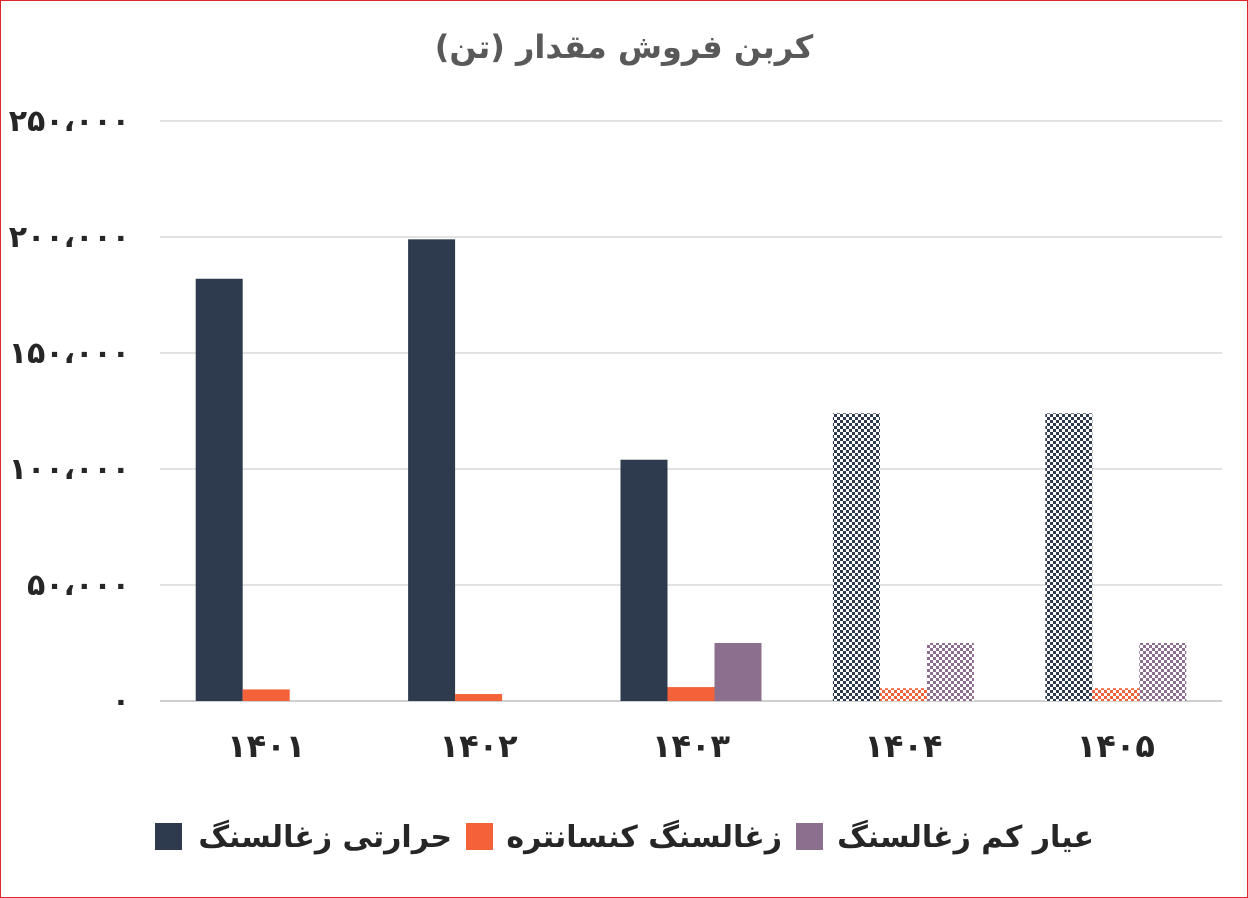 The height and width of the screenshot is (898, 1248). I want to click on x-tick-label: ۱۴۰۲, so click(479, 746).